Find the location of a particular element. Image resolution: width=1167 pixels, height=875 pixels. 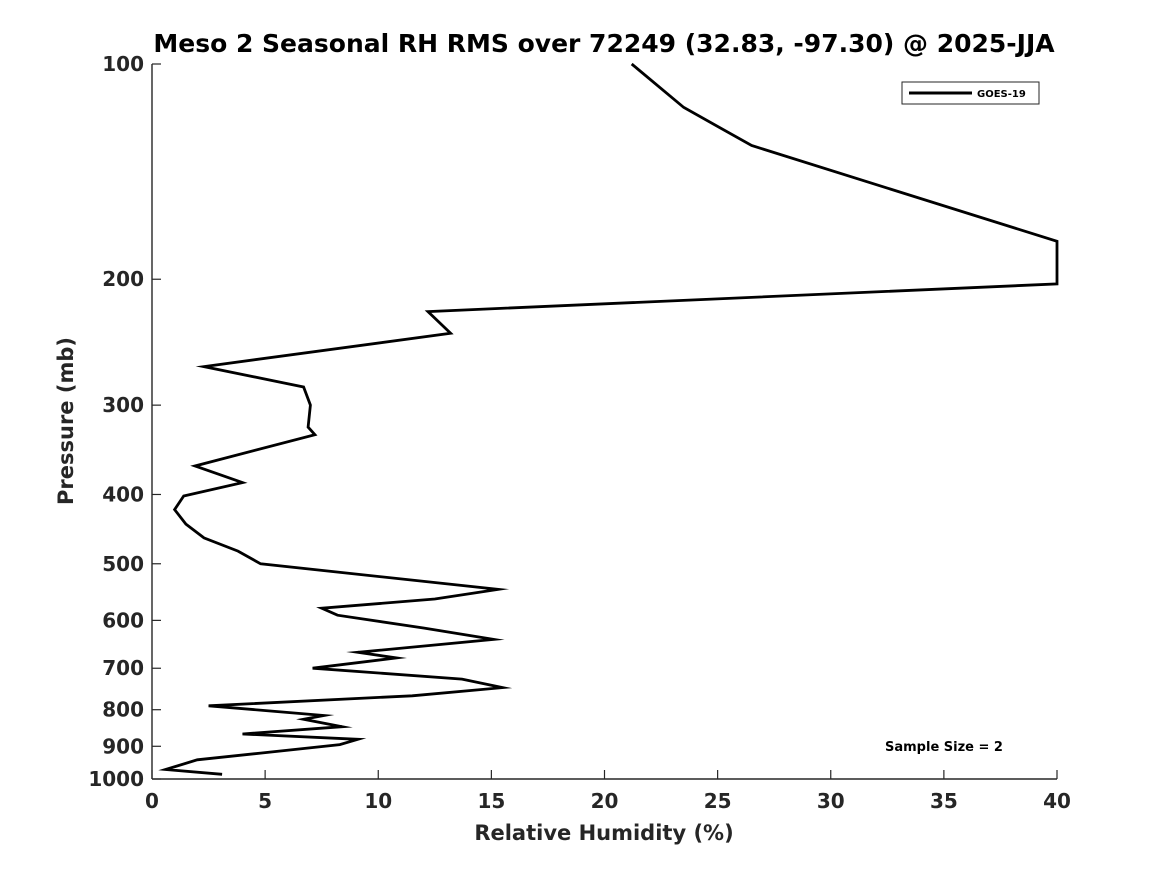

sample-size-annotation: Sample Size = 2 is located at coordinates (944, 747).